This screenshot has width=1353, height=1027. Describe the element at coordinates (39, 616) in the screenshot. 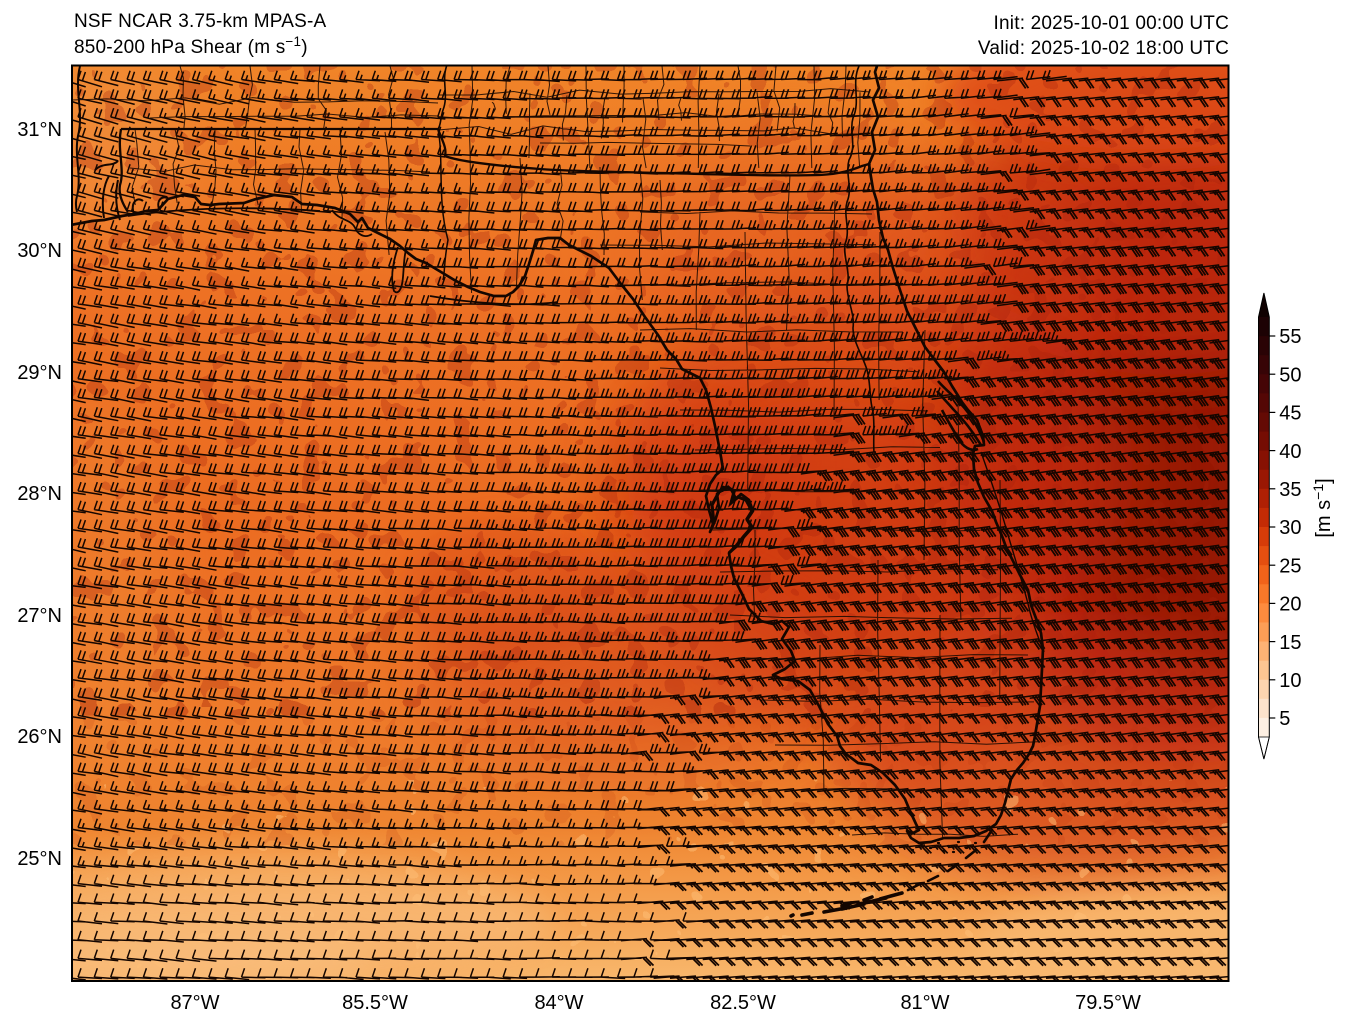

I see `svg-text: 27°N` at that location.